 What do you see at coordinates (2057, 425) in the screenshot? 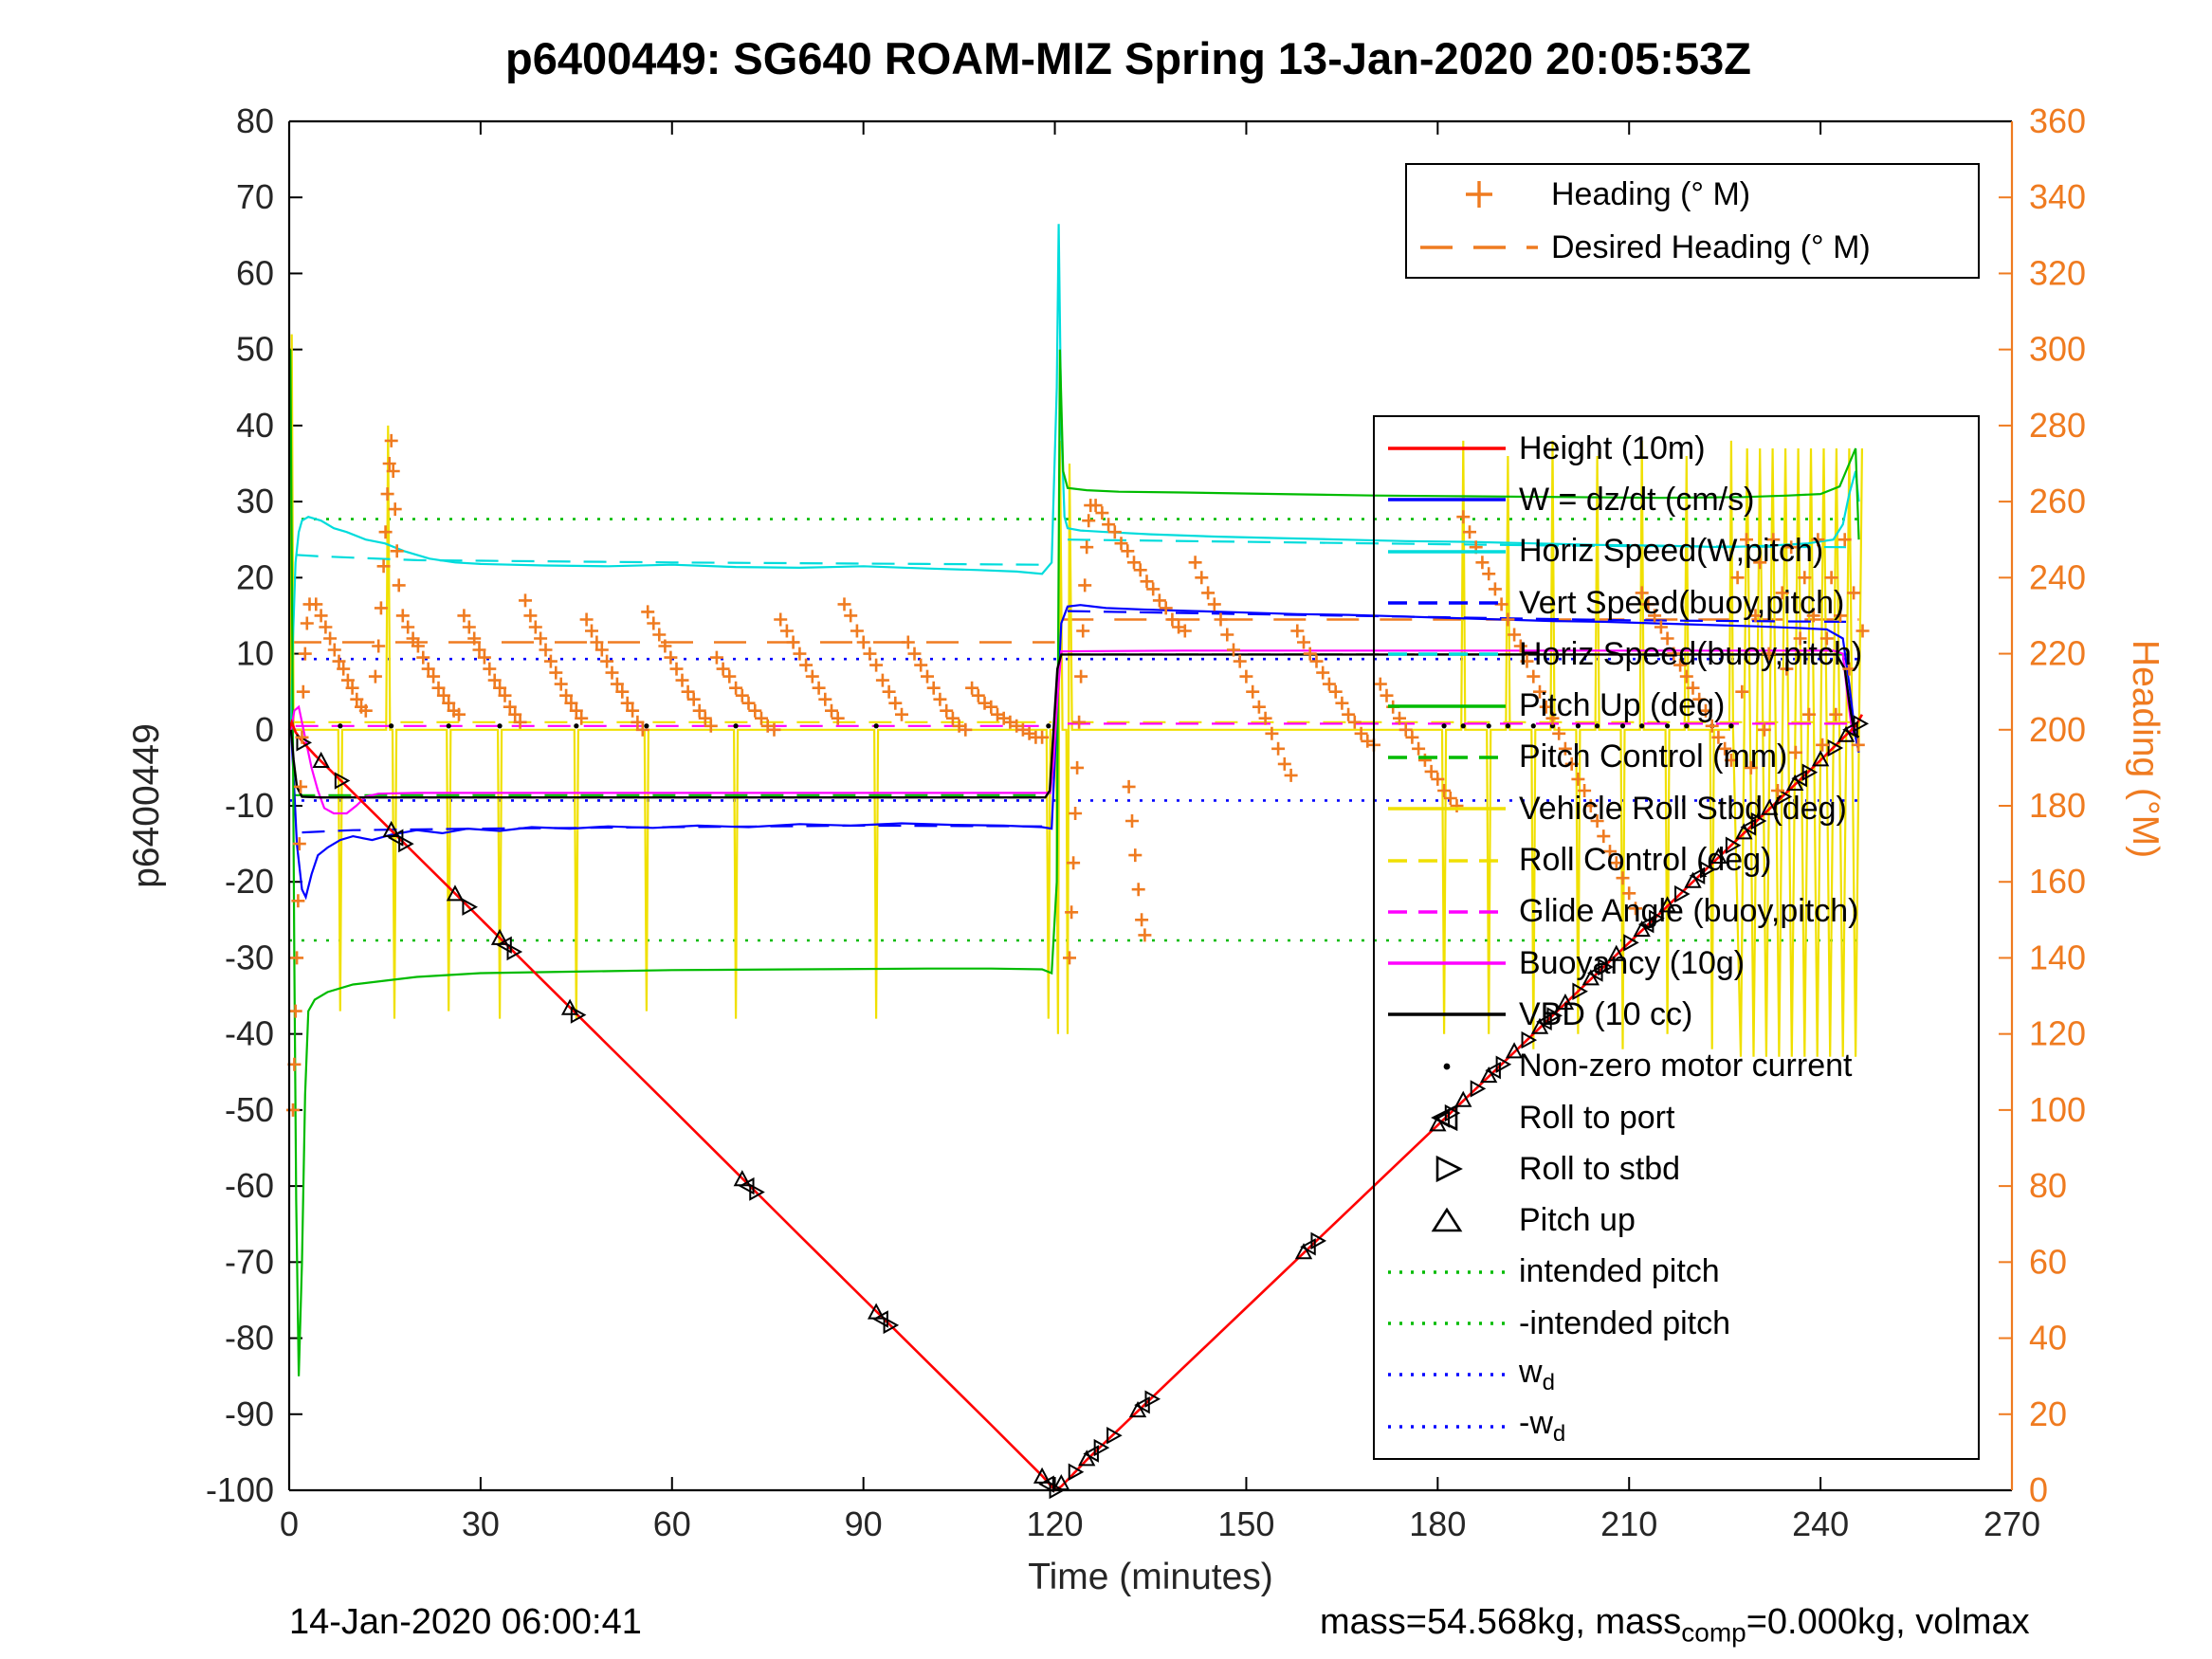
I see `y-right-tick-label: 280` at bounding box center [2057, 425].